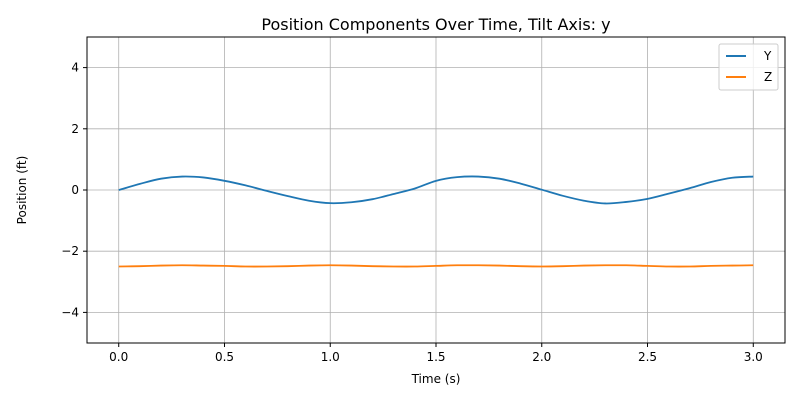 The height and width of the screenshot is (400, 800). I want to click on x-tick-label: 3.0, so click(753, 357).